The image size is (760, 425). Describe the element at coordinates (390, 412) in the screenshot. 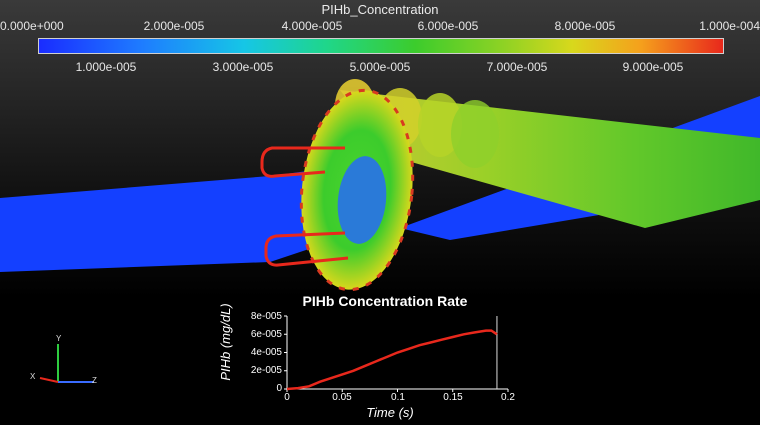

I see `x-axis-label: Time (s)` at that location.